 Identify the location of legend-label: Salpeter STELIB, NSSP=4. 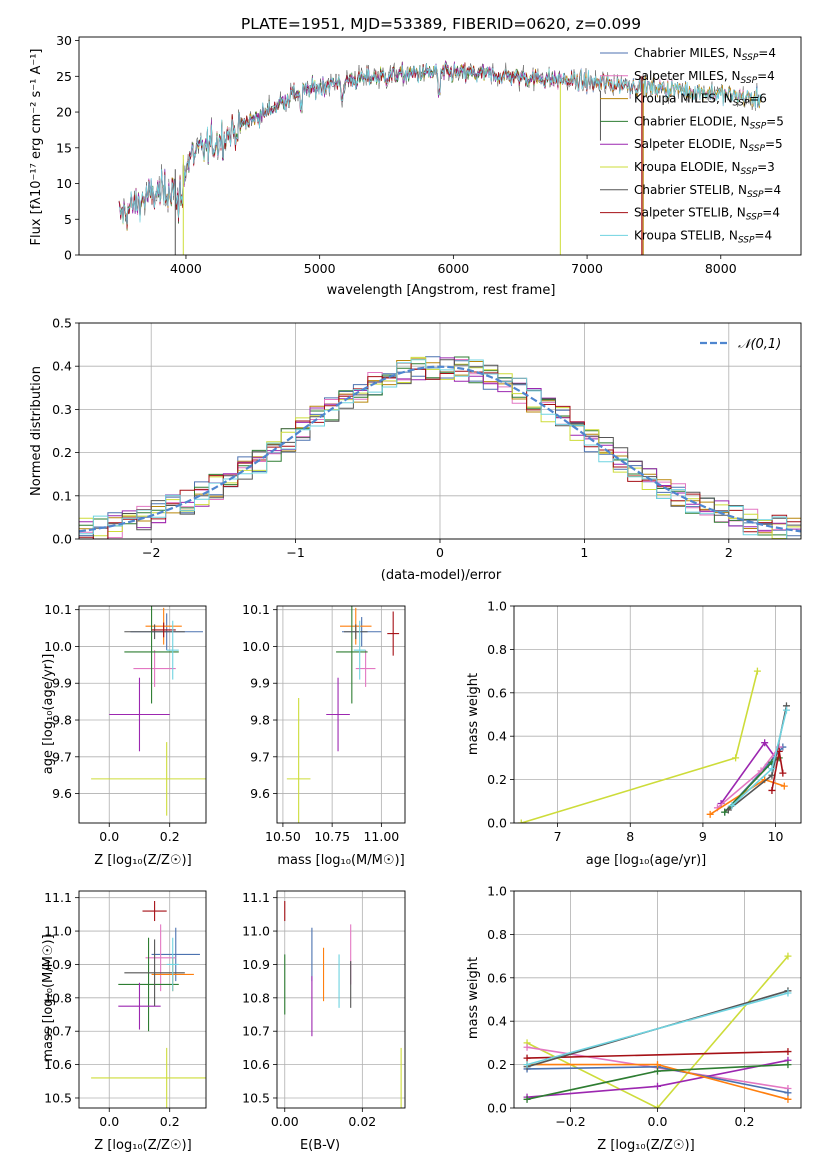
(707, 214).